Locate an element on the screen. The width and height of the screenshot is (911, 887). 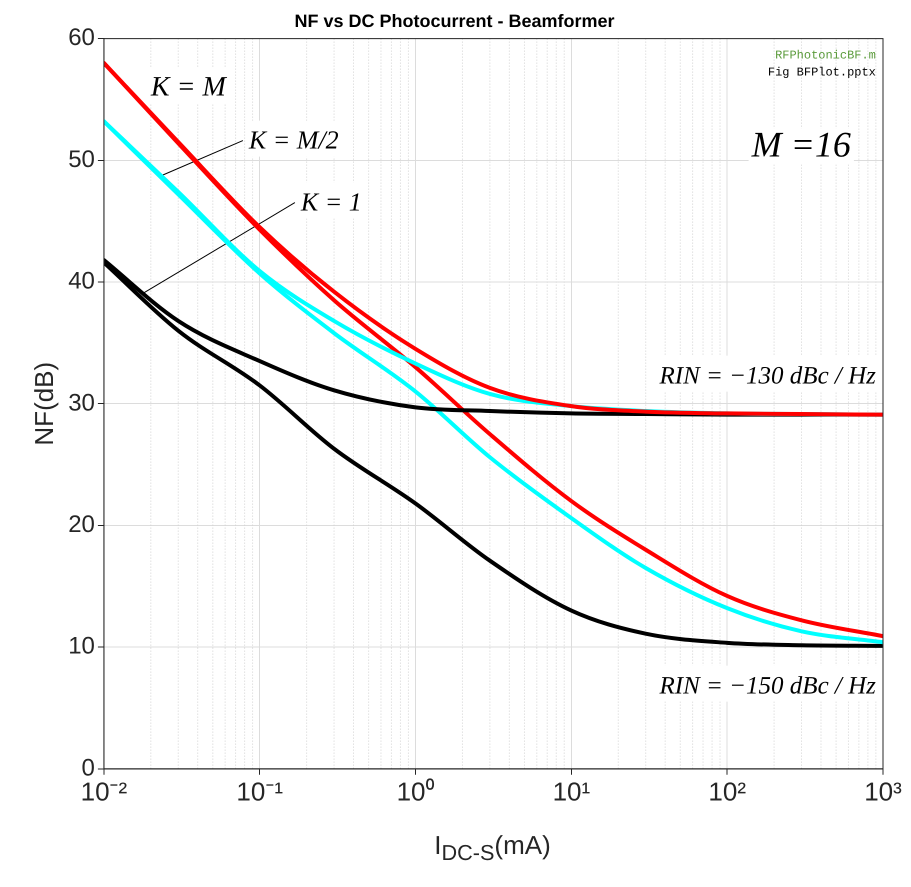
y-axis-title: NF(dB) is located at coordinates (43, 404).